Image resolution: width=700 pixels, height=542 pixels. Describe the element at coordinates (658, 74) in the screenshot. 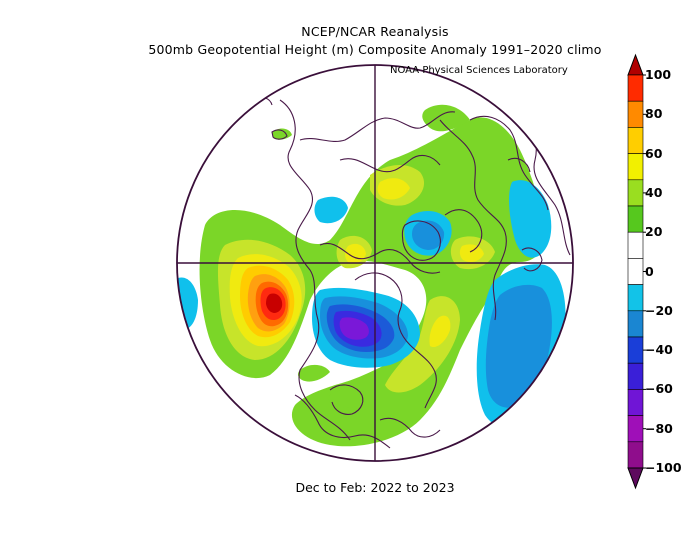

I see `colorbar-label: 100` at that location.